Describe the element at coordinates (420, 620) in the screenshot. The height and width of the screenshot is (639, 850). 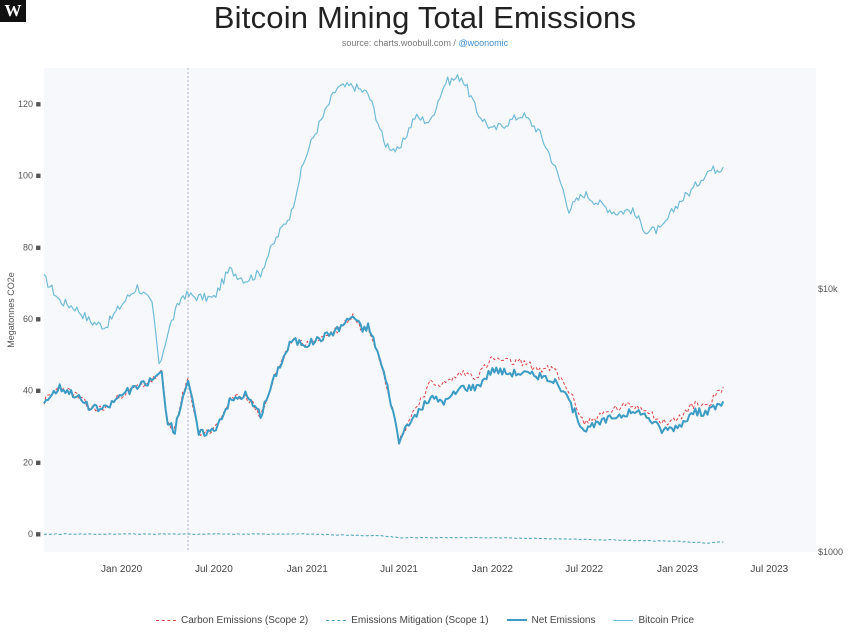
I see `legend-label: Emissions Mitigation (Scope 1)` at that location.